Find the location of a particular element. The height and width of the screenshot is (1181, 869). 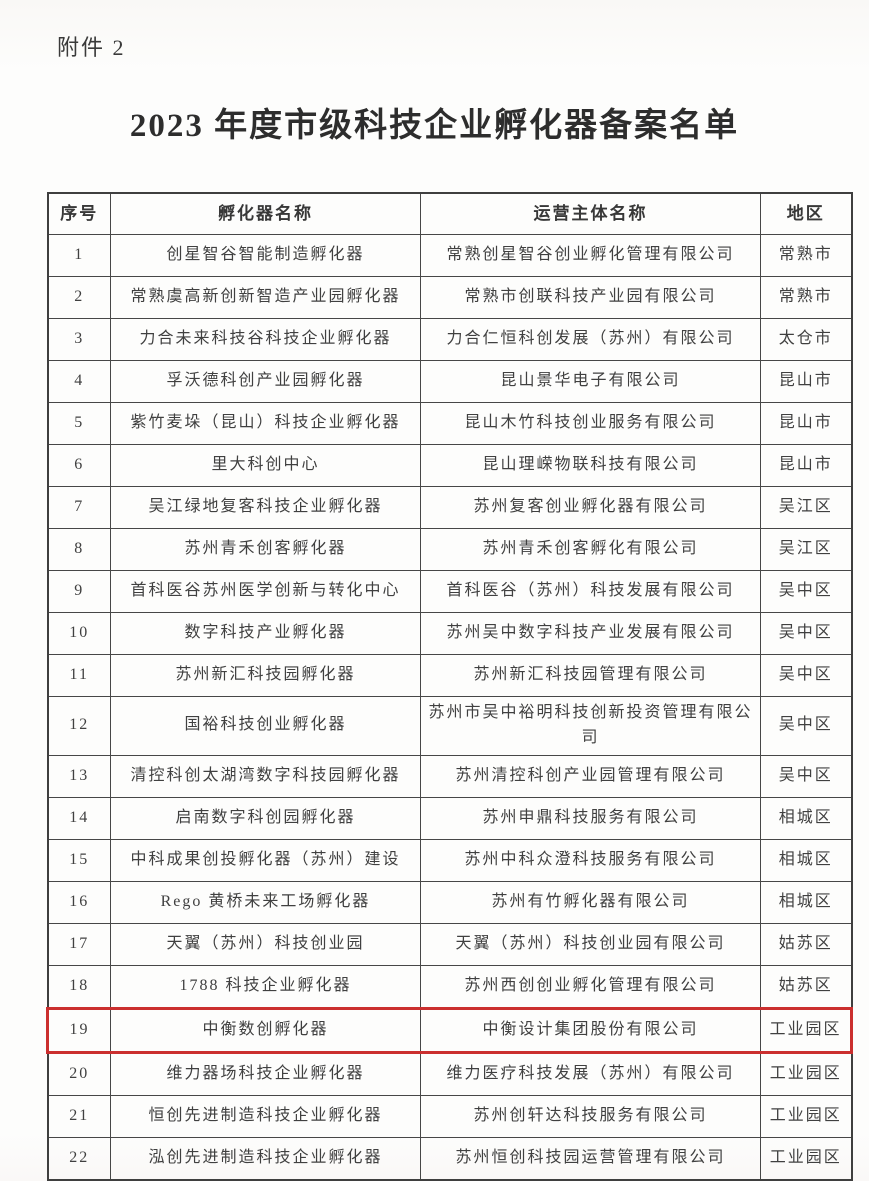

operator-name-cell: 苏州西创创业孵化管理有限公司 is located at coordinates (590, 986).